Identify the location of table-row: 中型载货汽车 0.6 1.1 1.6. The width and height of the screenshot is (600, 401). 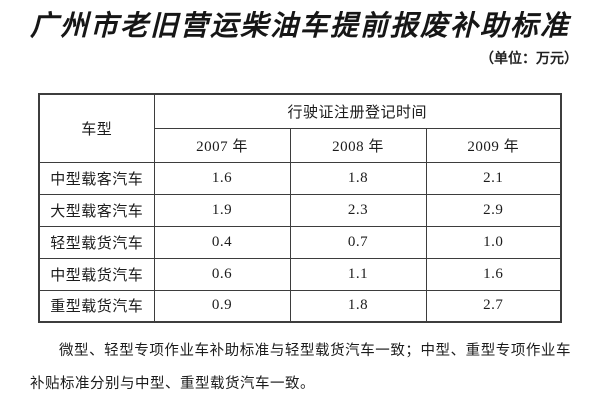
(300, 274).